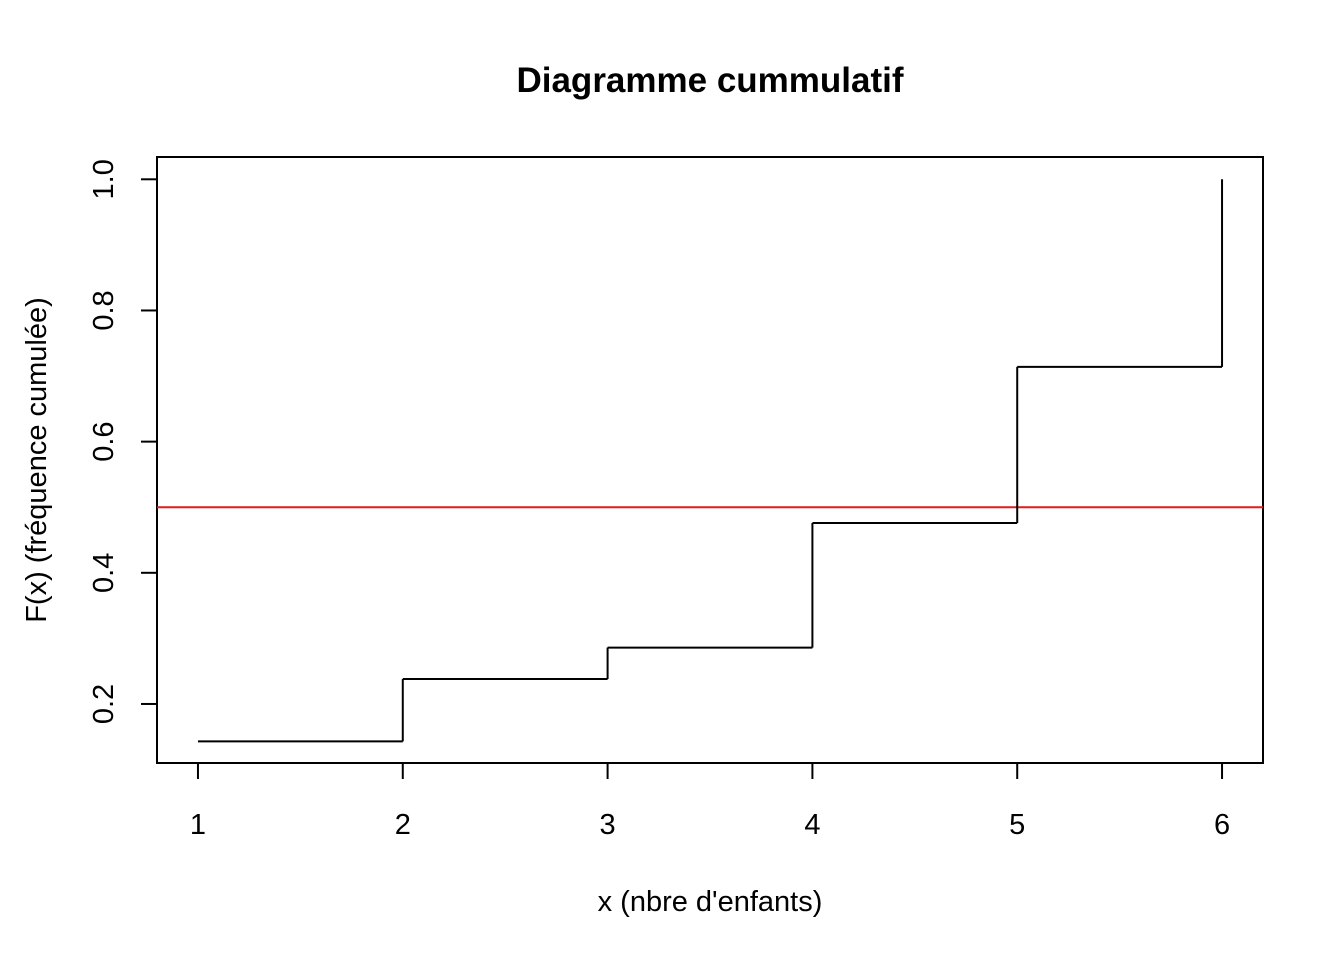 The width and height of the screenshot is (1344, 965). Describe the element at coordinates (104, 573) in the screenshot. I see `y-tick-label: 0.4` at that location.